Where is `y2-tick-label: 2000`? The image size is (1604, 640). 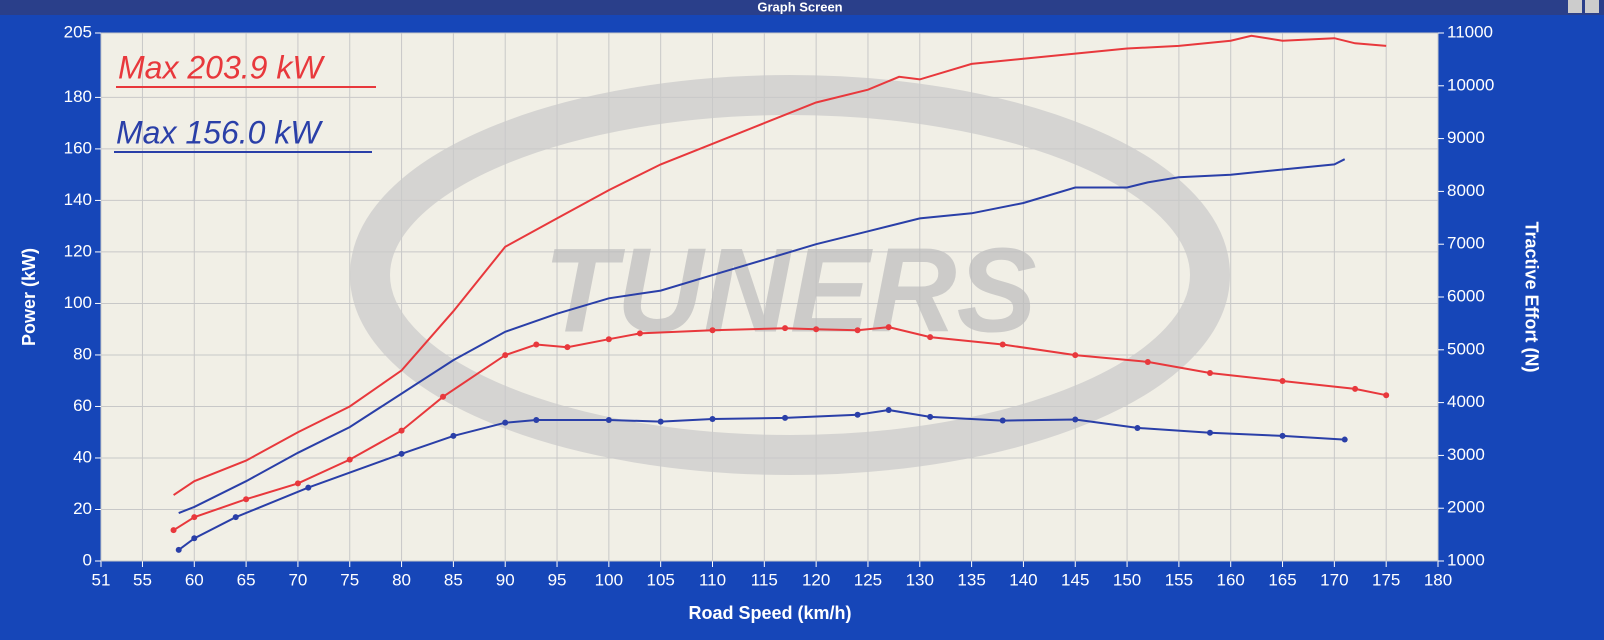
y2-tick-label: 2000 is located at coordinates (1466, 507).